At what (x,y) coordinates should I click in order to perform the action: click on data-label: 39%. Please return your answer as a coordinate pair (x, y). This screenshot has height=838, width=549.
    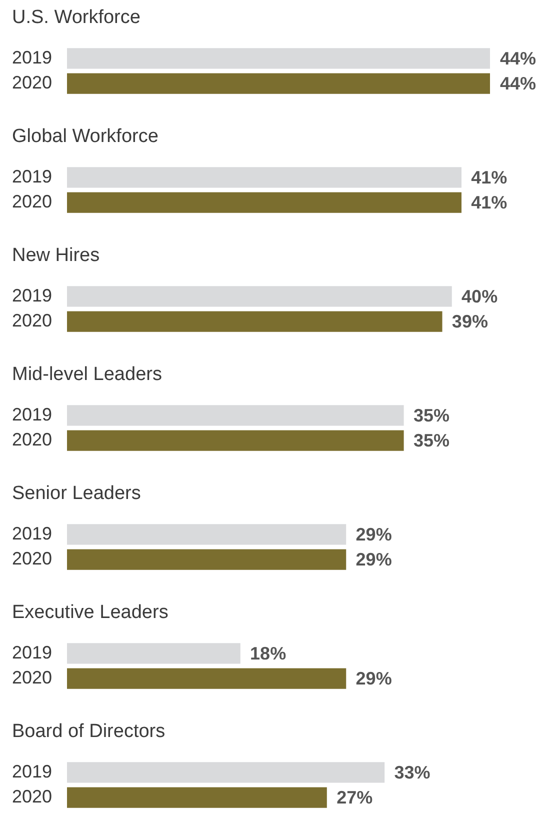
    Looking at the image, I should click on (470, 322).